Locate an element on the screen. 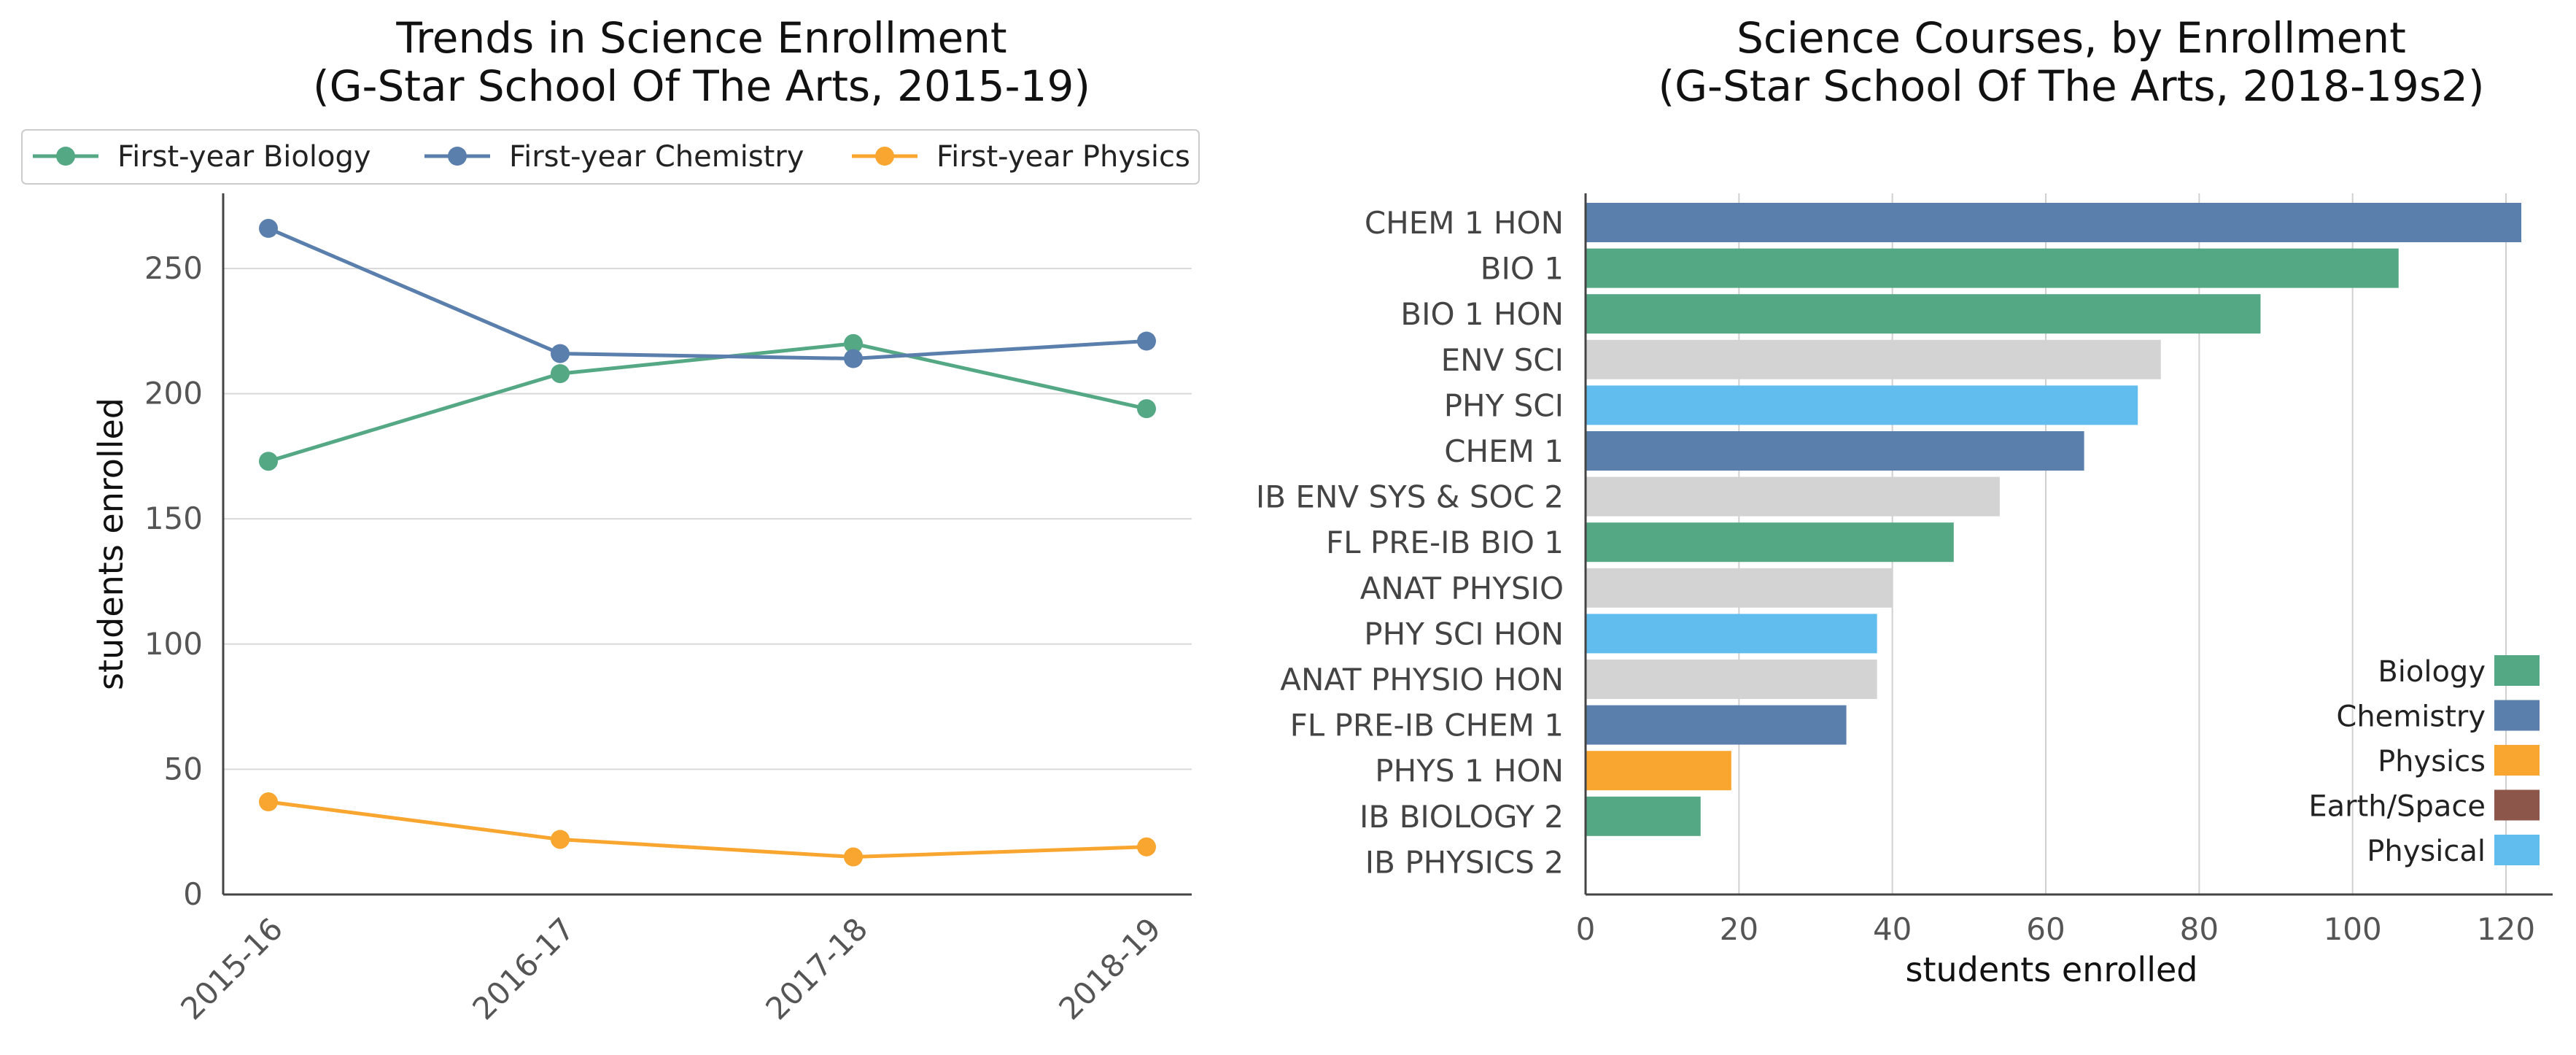  y-tick-label: 250 is located at coordinates (174, 268).